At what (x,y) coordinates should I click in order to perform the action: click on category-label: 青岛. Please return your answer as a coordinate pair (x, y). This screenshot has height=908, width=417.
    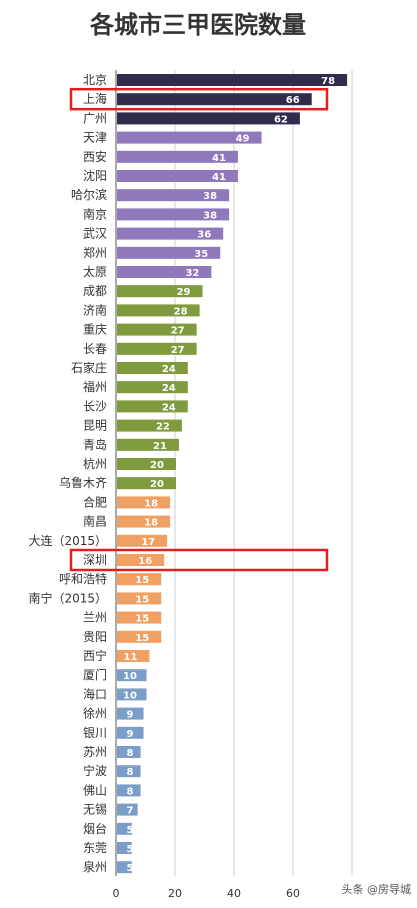
    Looking at the image, I should click on (95, 444).